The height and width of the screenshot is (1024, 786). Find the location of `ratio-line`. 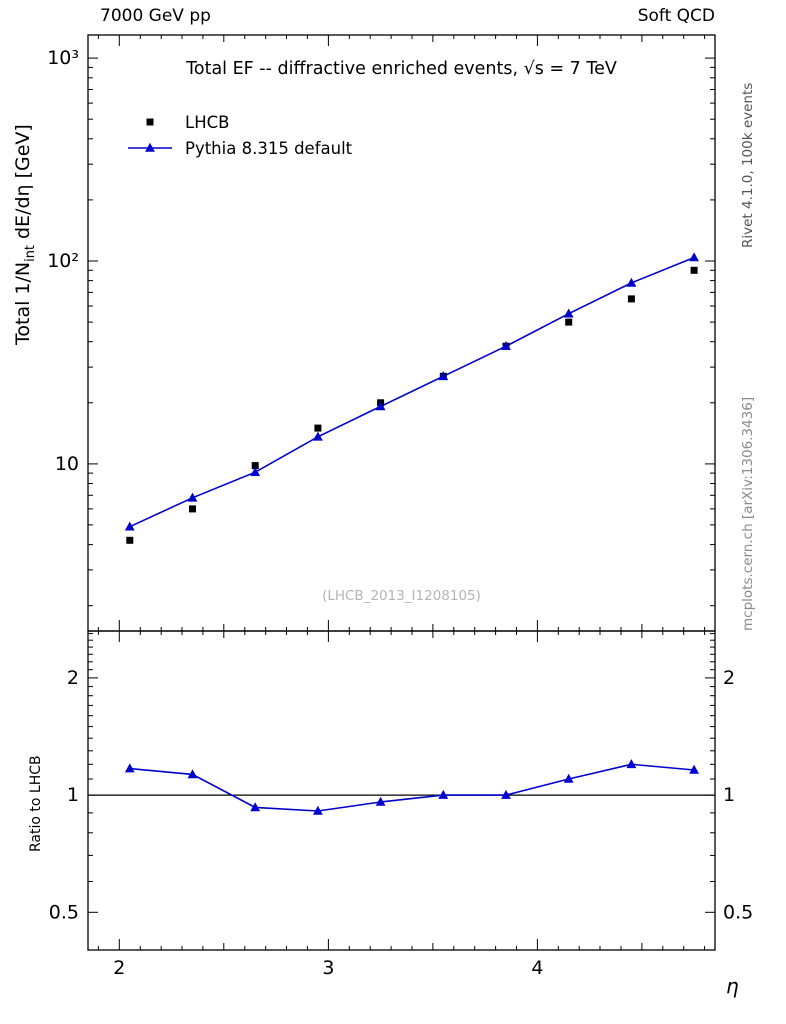

ratio-line is located at coordinates (412, 787).